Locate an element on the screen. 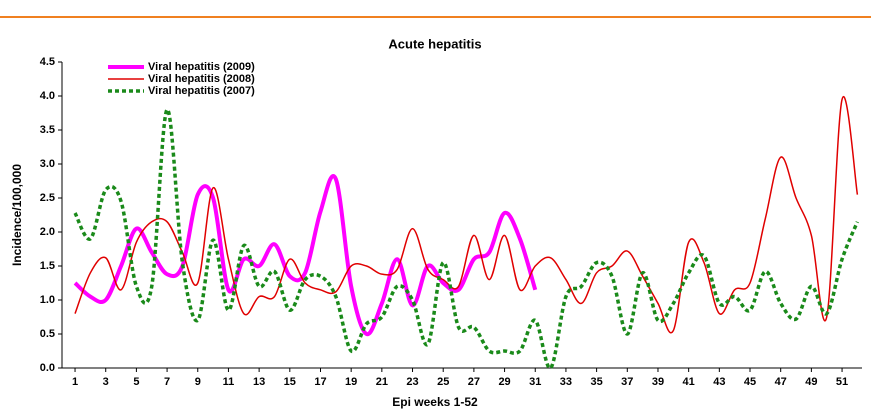 The image size is (871, 410). x-tick-label: 31 is located at coordinates (535, 382).